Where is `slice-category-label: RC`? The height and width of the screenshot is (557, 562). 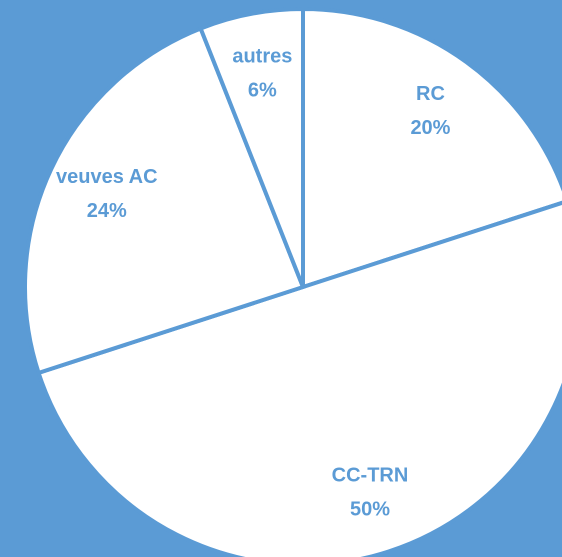
slice-category-label: RC is located at coordinates (430, 94).